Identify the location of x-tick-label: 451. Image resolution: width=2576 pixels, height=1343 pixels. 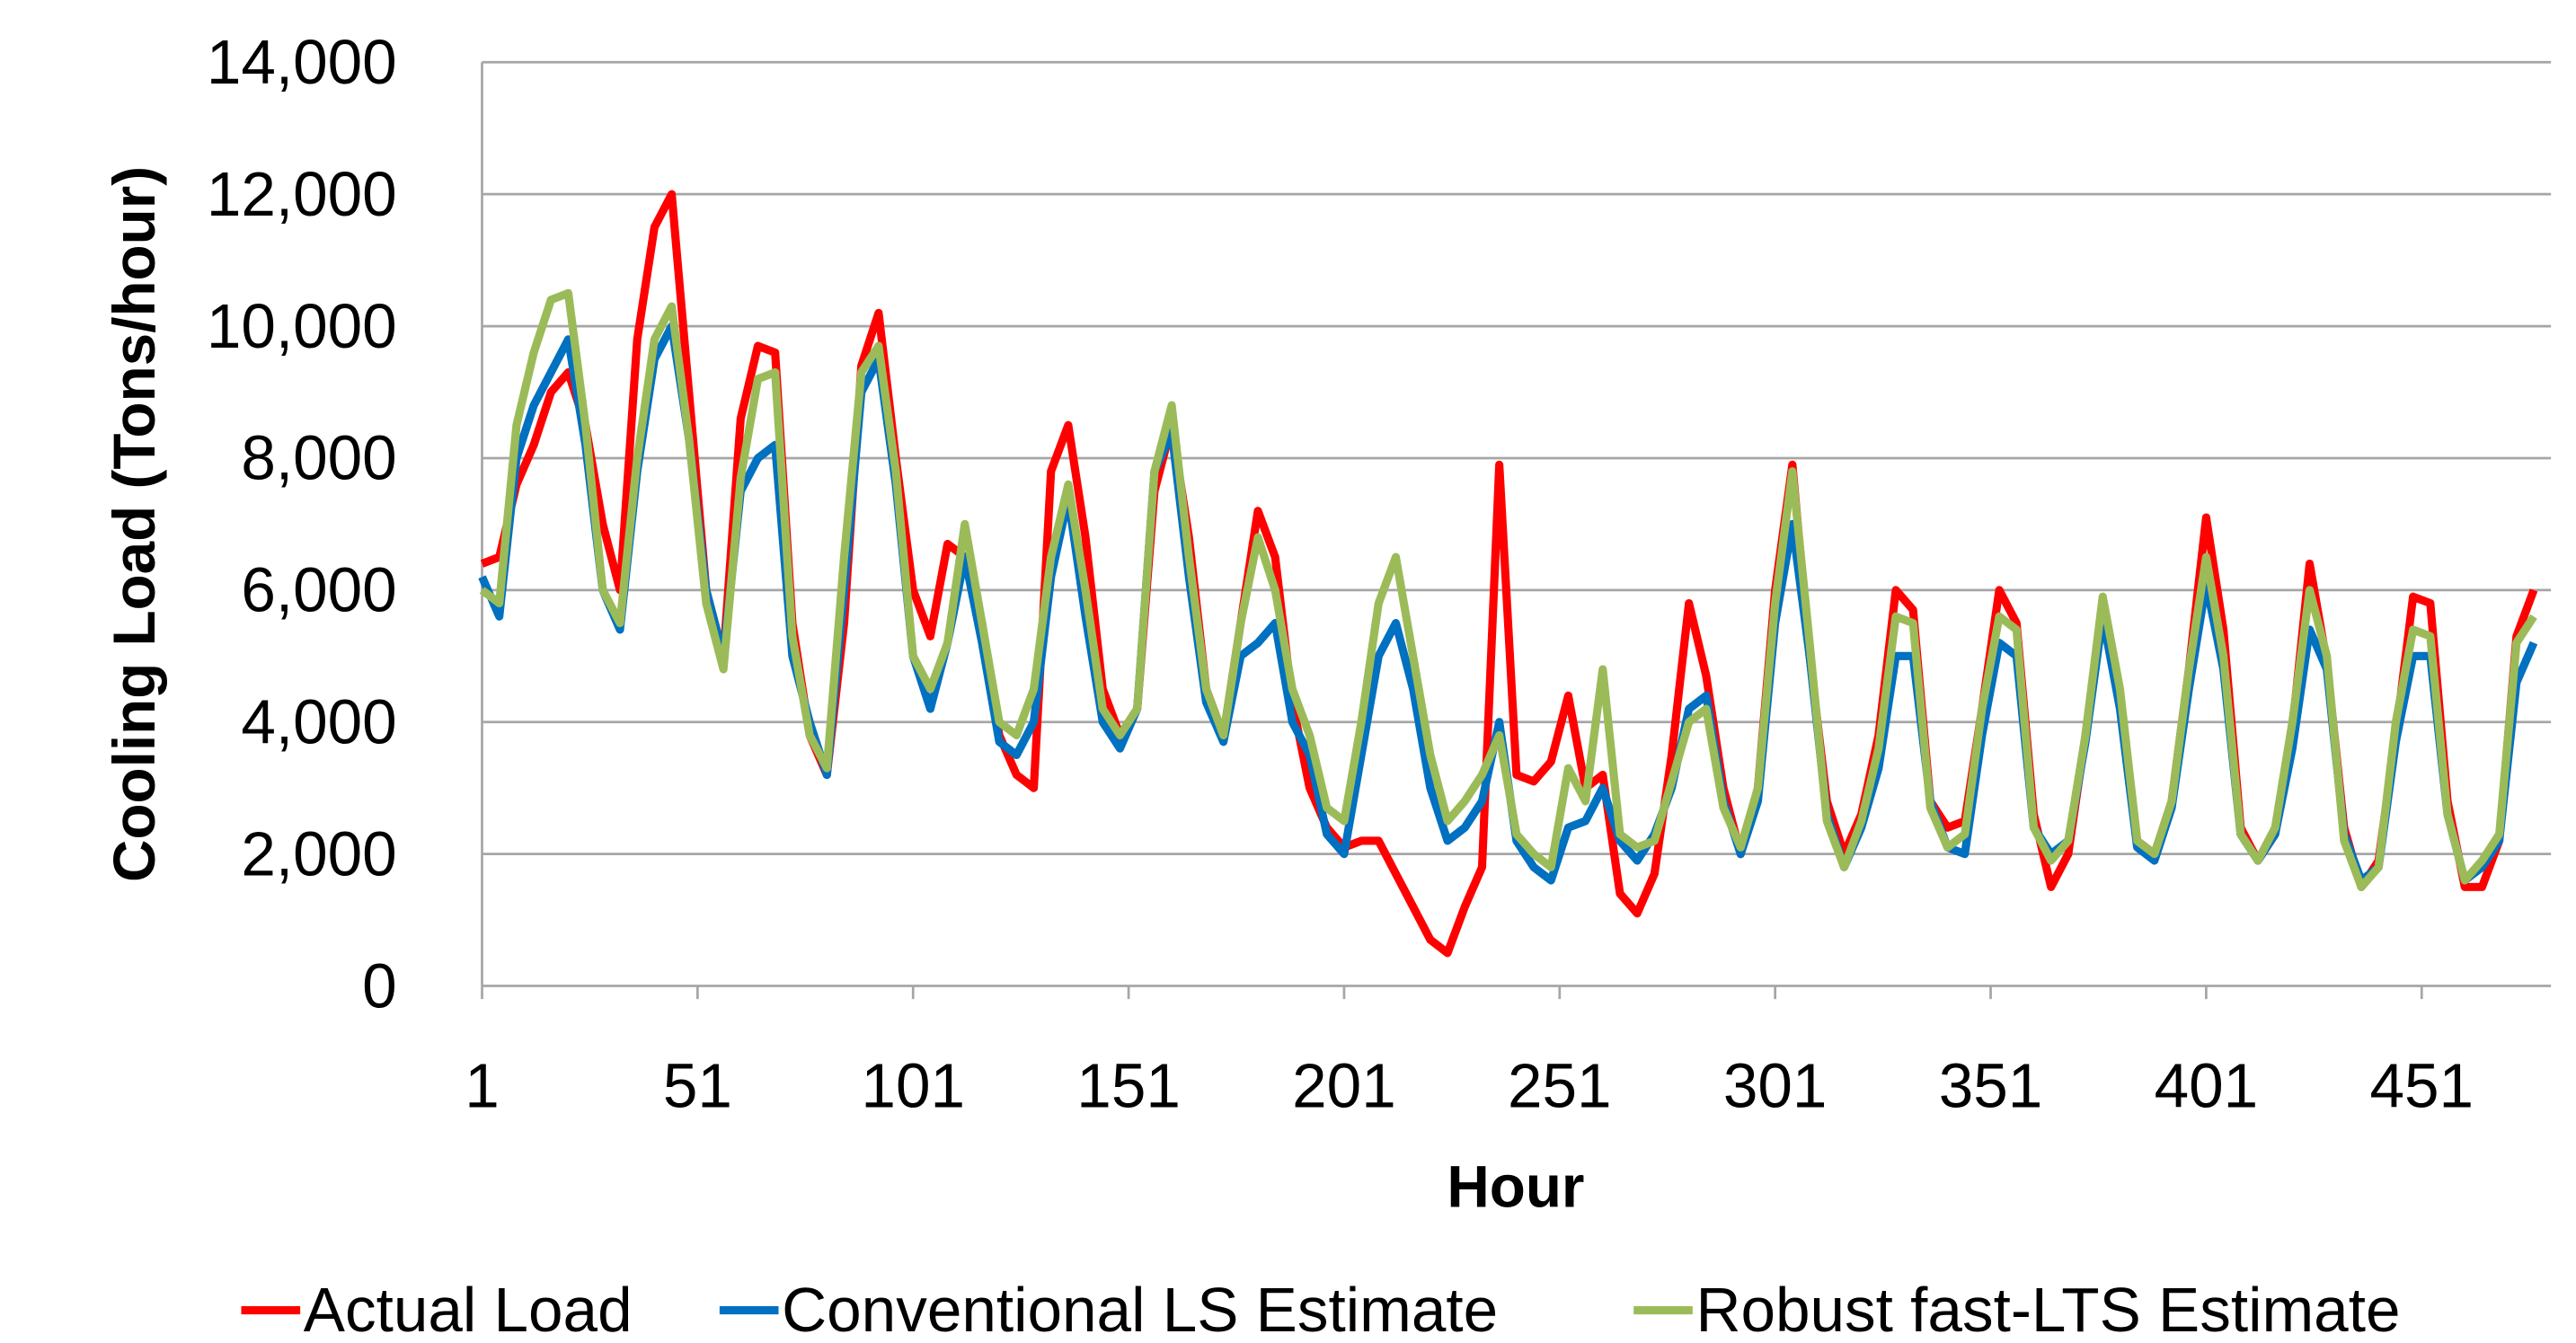
(2421, 1085).